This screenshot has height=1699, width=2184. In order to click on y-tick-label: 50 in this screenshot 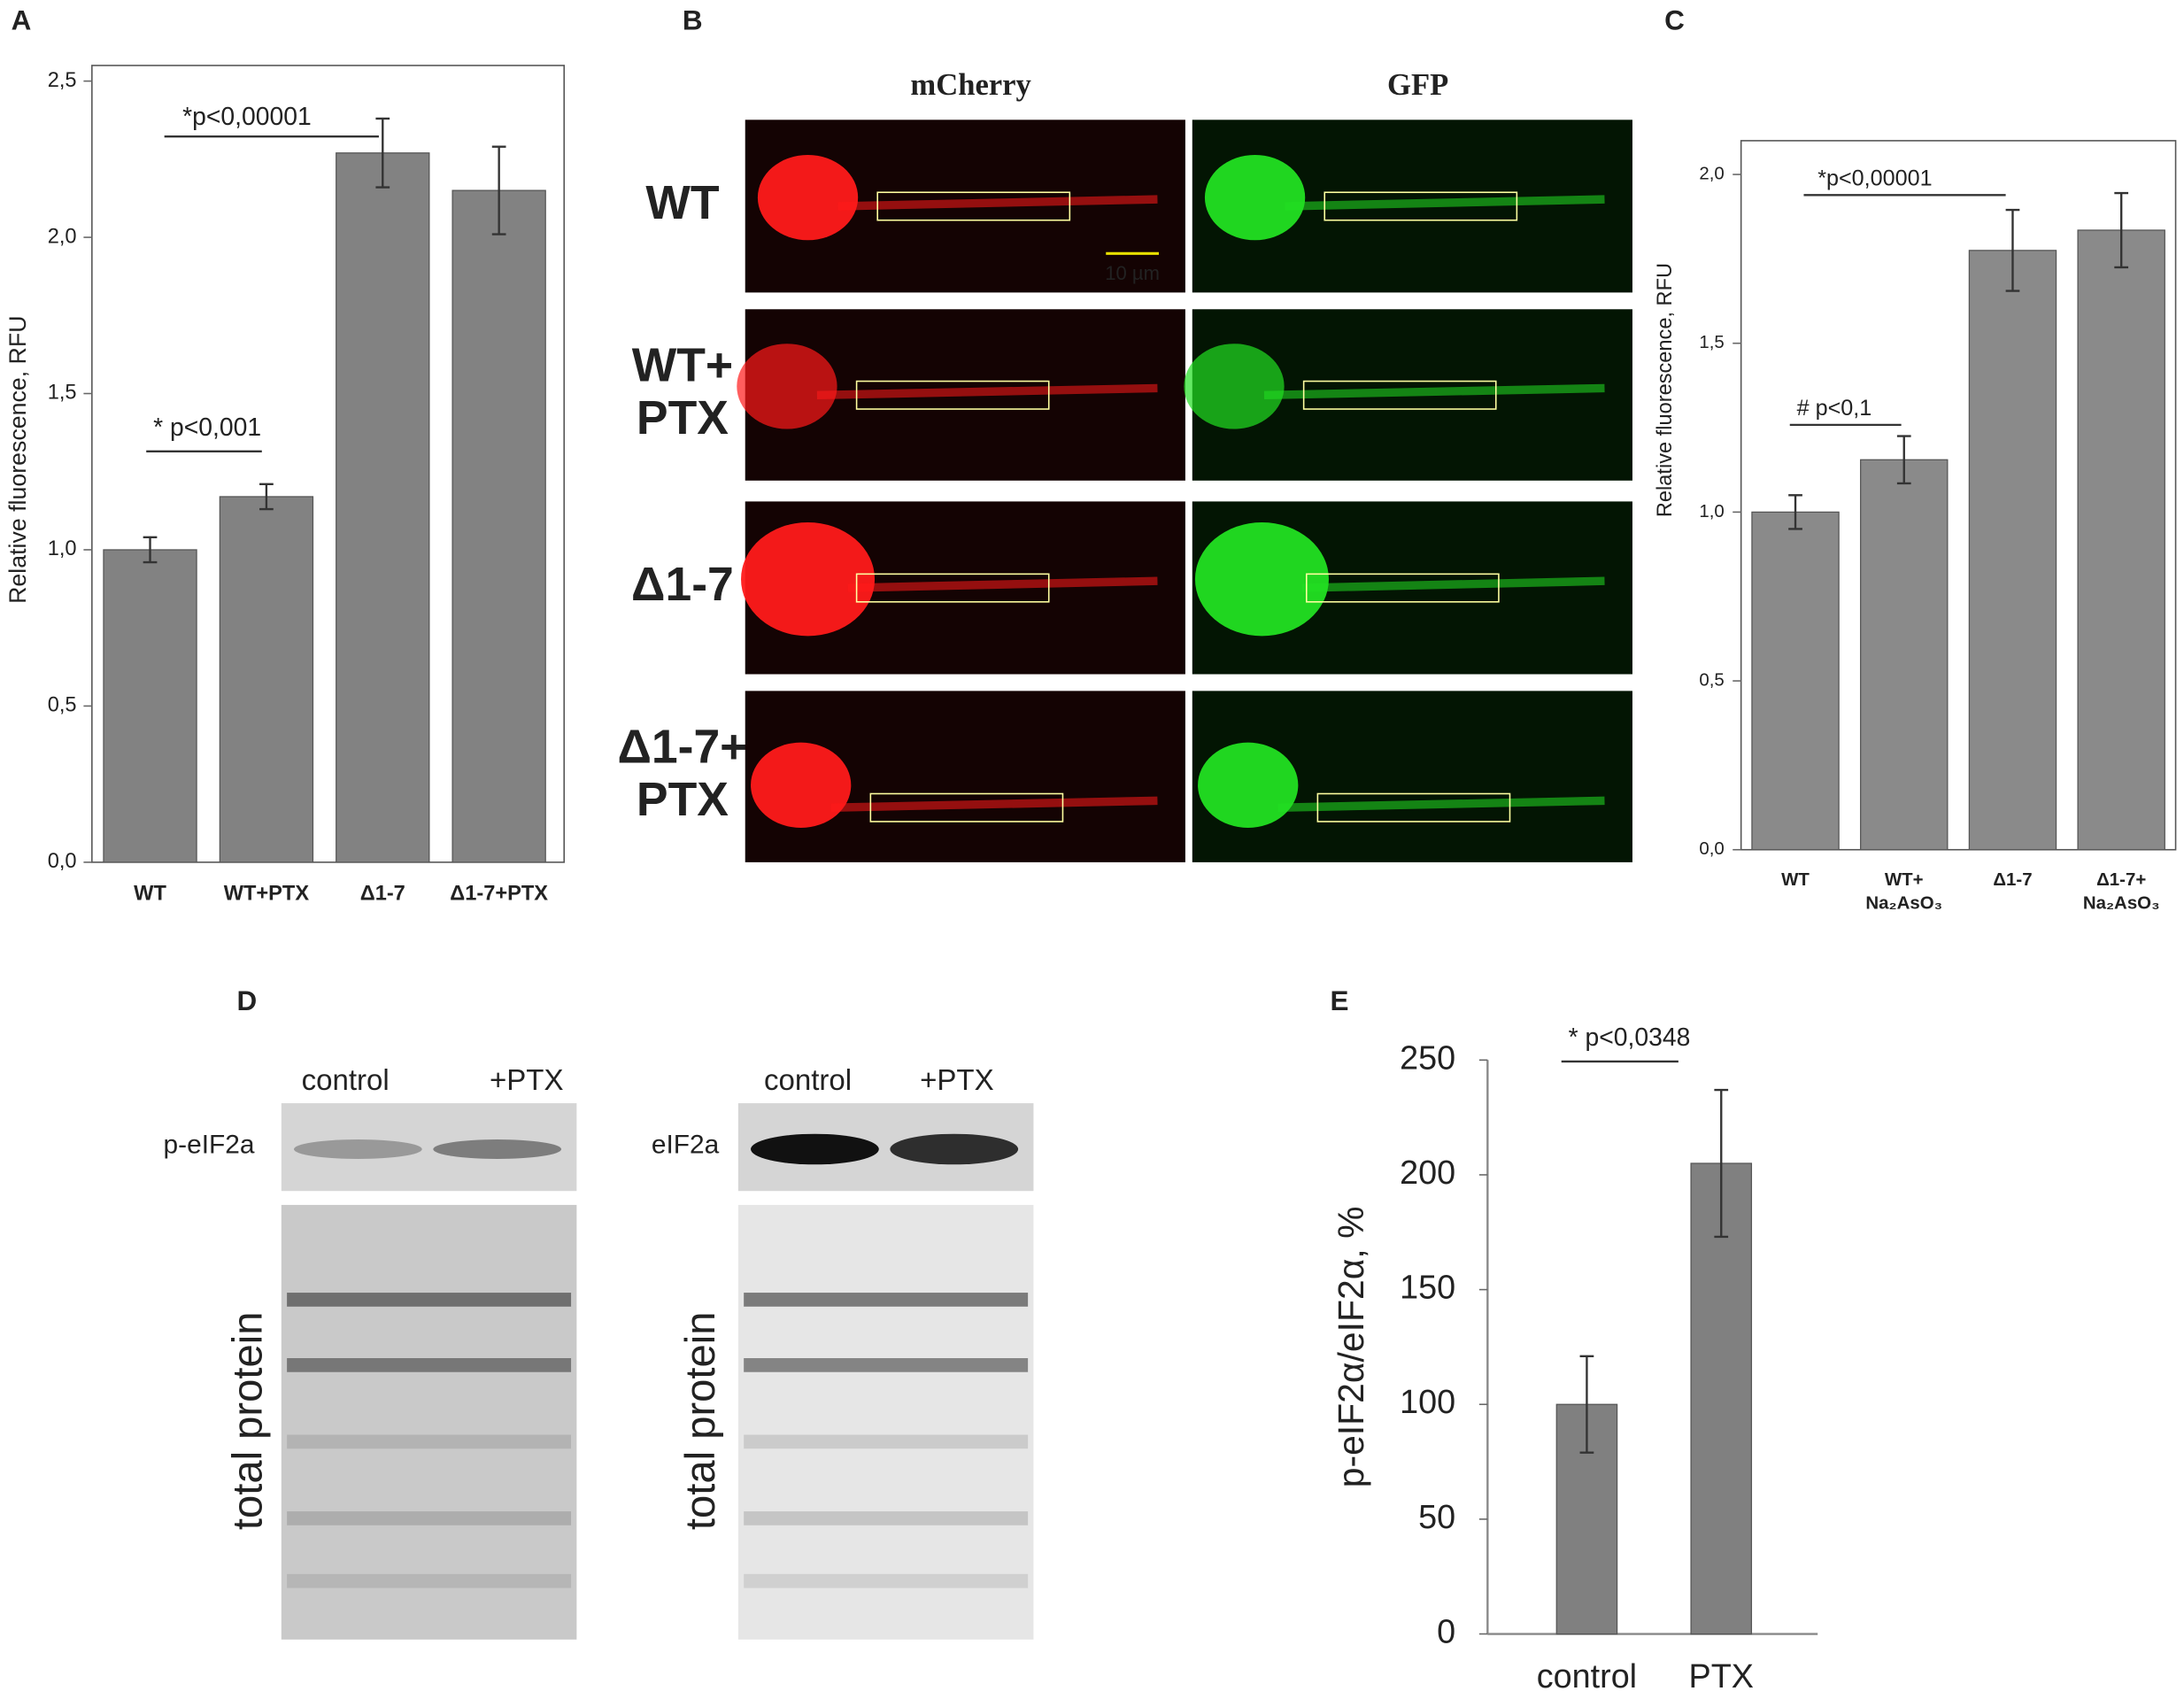, I will do `click(1436, 1517)`.